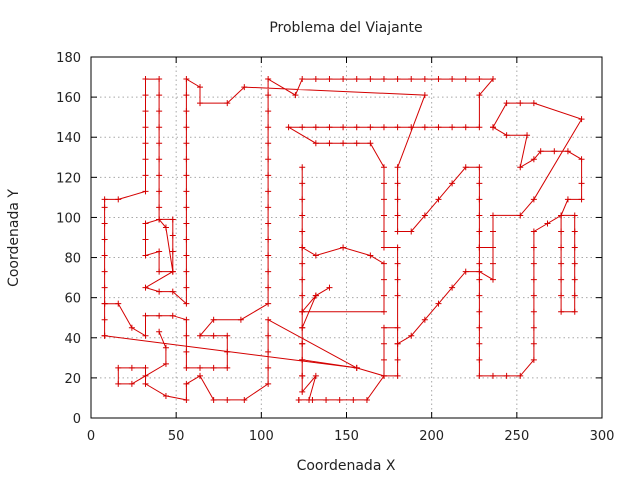 This screenshot has height=480, width=640. Describe the element at coordinates (261, 436) in the screenshot. I see `x-tick-label: 100` at that location.